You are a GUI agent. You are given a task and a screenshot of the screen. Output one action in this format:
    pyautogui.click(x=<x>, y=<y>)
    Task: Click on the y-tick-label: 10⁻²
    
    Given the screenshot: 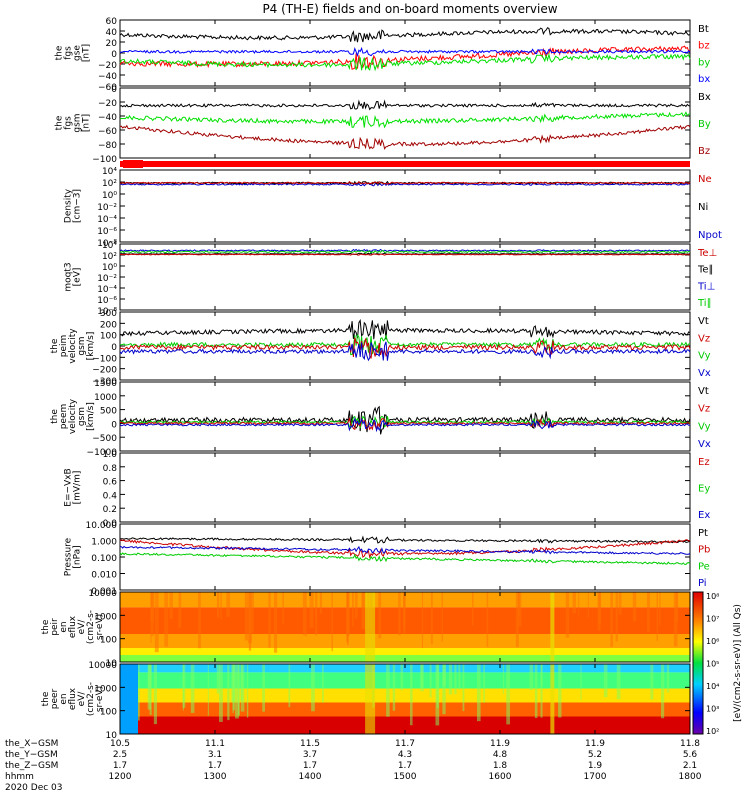 What is the action you would take?
    pyautogui.click(x=107, y=208)
    